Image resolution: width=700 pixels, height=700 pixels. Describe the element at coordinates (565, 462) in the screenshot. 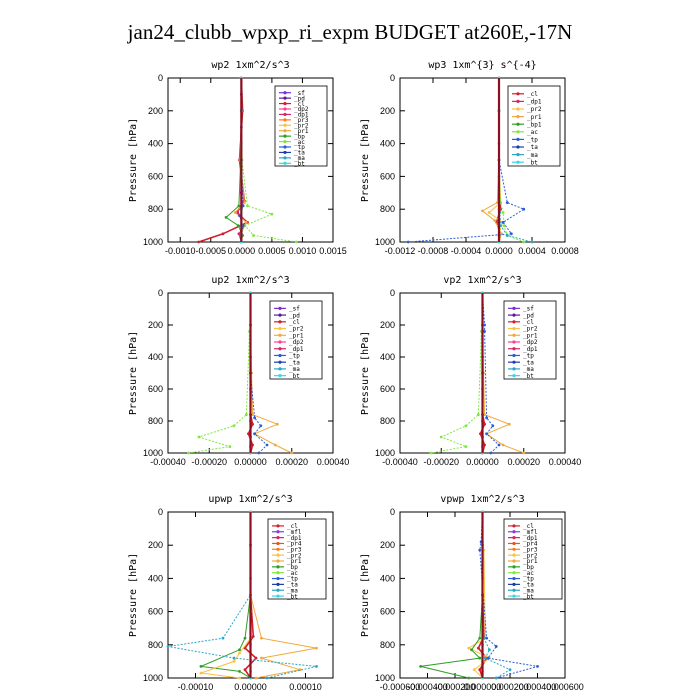

I see `x-tick-label: 0.00040` at that location.